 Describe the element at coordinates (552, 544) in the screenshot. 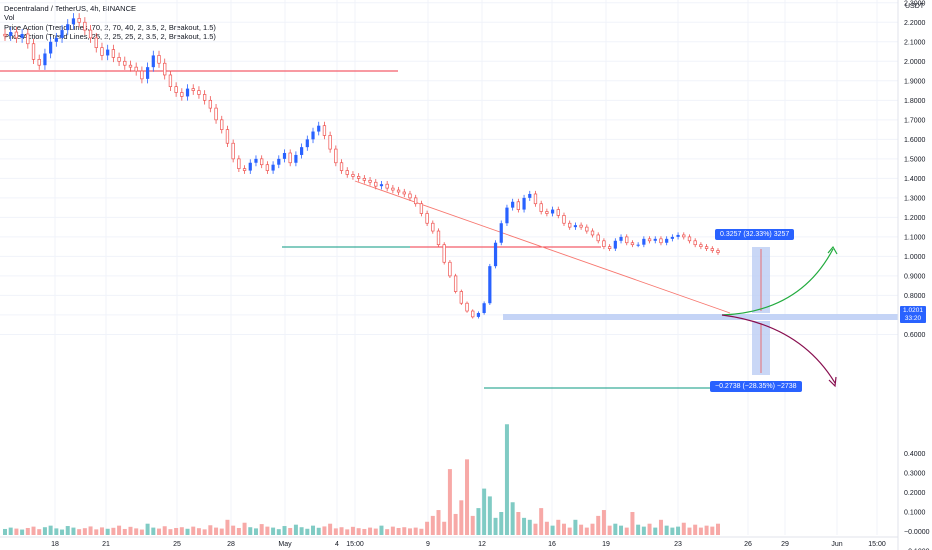

I see `time-tick: 16` at that location.